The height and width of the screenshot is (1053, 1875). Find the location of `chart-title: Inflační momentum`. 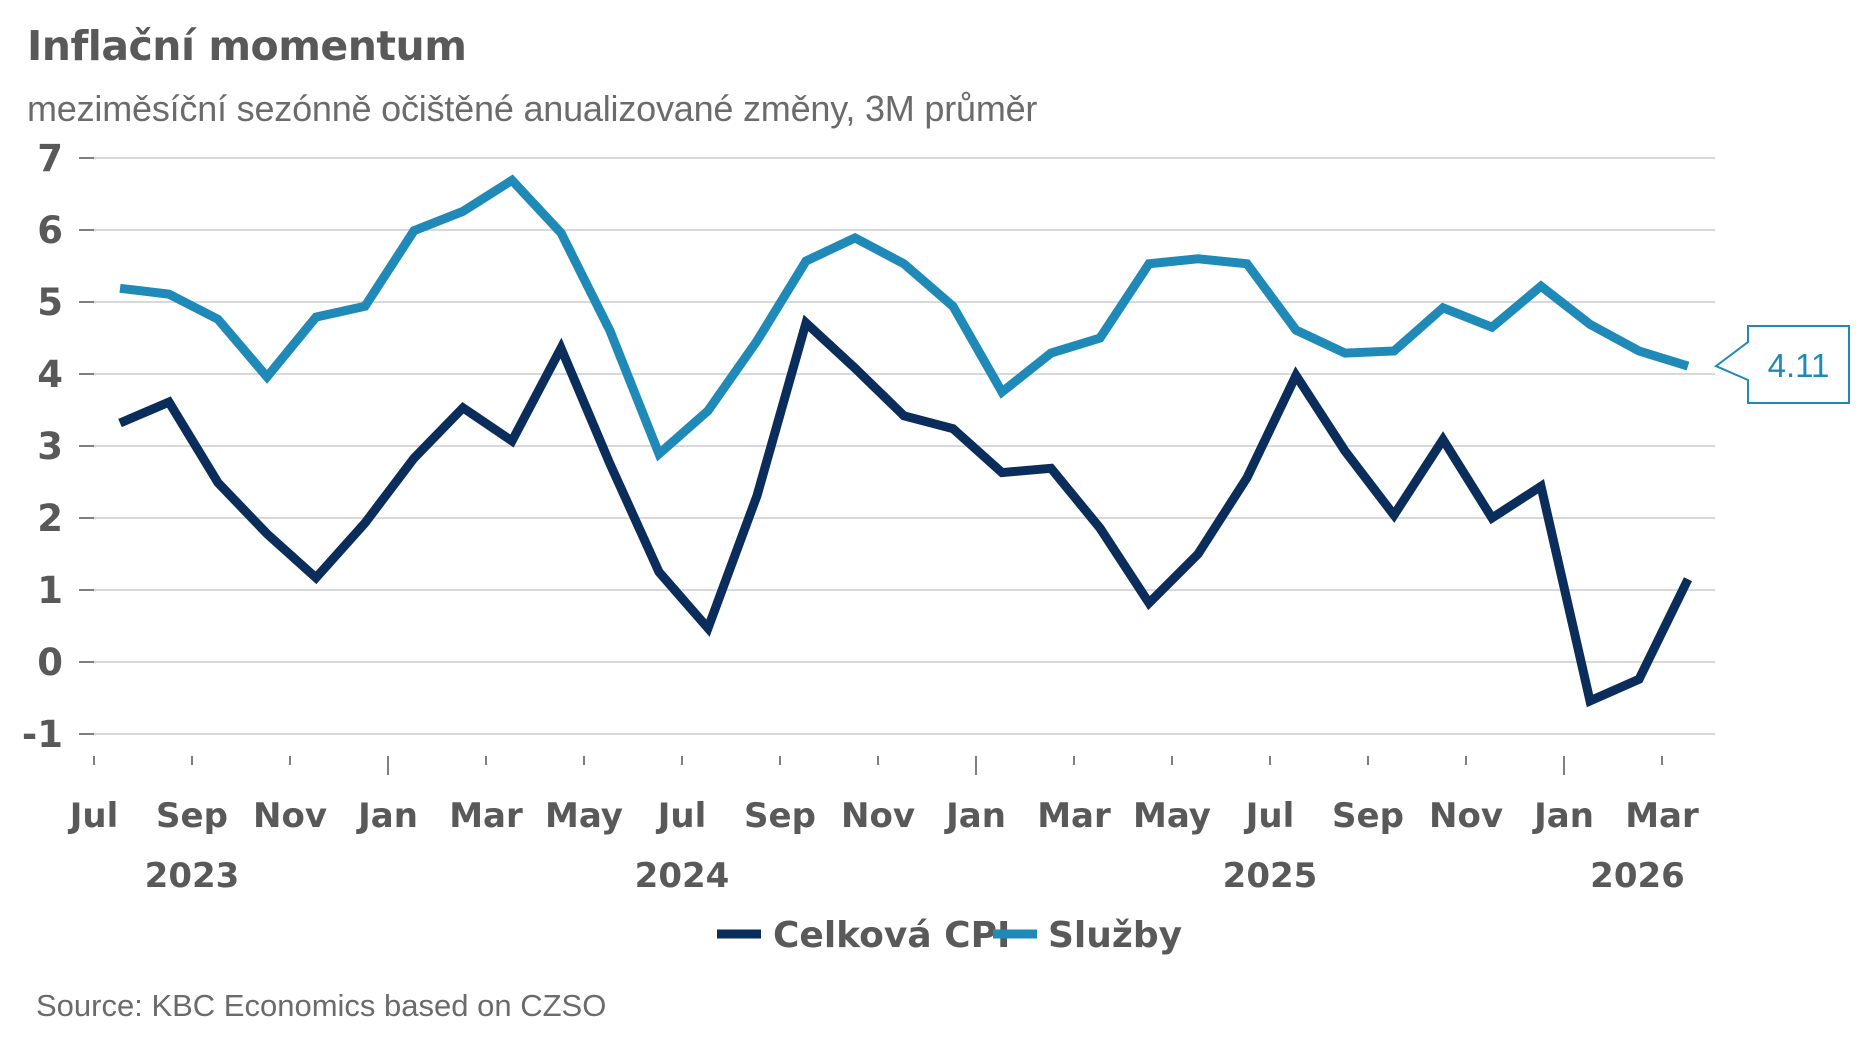

chart-title: Inflační momentum is located at coordinates (247, 46).